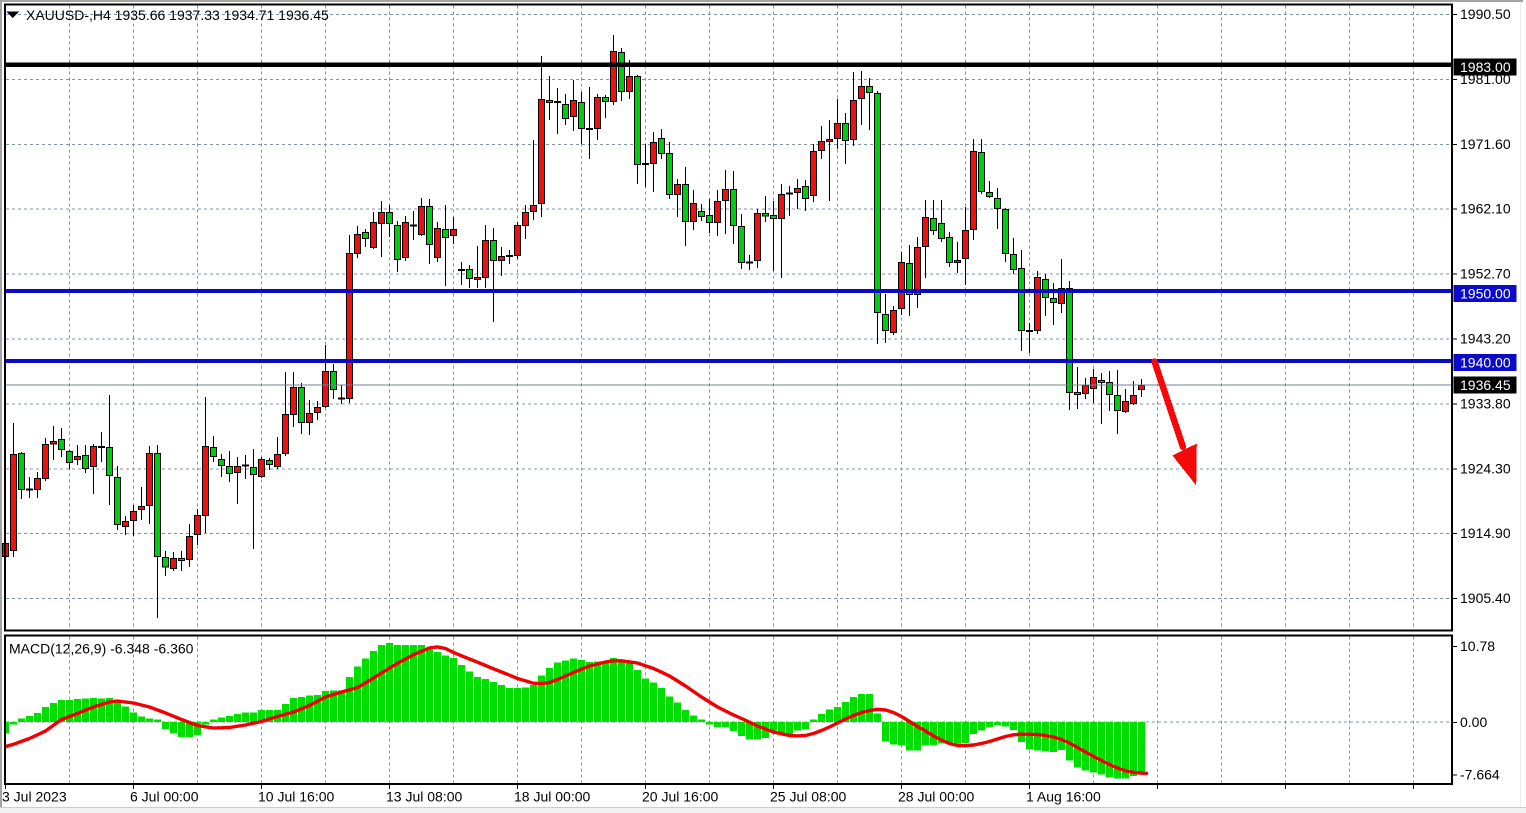 Image resolution: width=1526 pixels, height=813 pixels. What do you see at coordinates (1485, 598) in the screenshot?
I see `svg-text: 1905.40` at bounding box center [1485, 598].